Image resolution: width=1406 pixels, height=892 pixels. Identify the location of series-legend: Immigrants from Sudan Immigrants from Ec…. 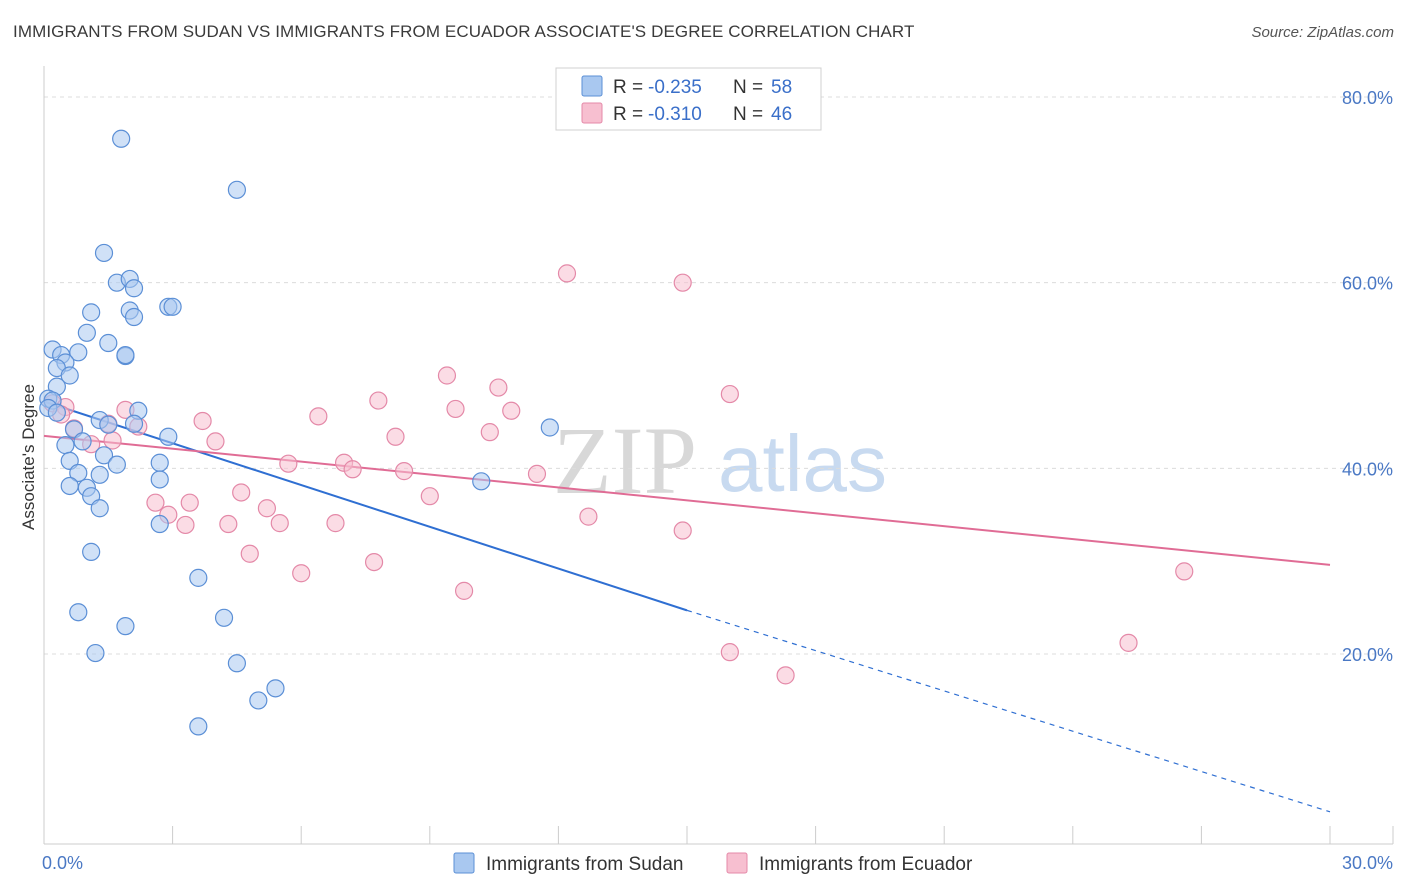
(713, 863).